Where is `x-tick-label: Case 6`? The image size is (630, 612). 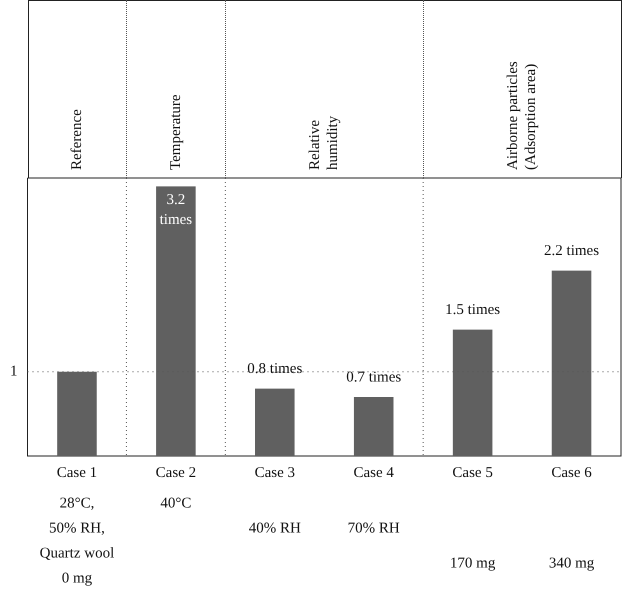 x-tick-label: Case 6 is located at coordinates (571, 472).